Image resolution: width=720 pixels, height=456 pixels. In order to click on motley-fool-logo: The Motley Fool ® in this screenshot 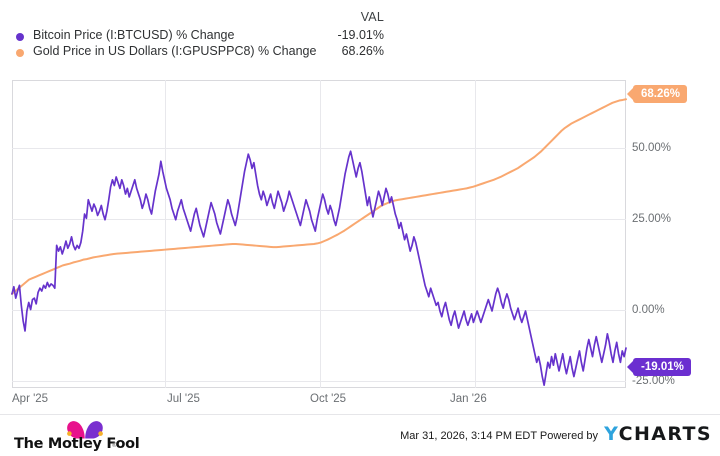, I will do `click(119, 436)`.